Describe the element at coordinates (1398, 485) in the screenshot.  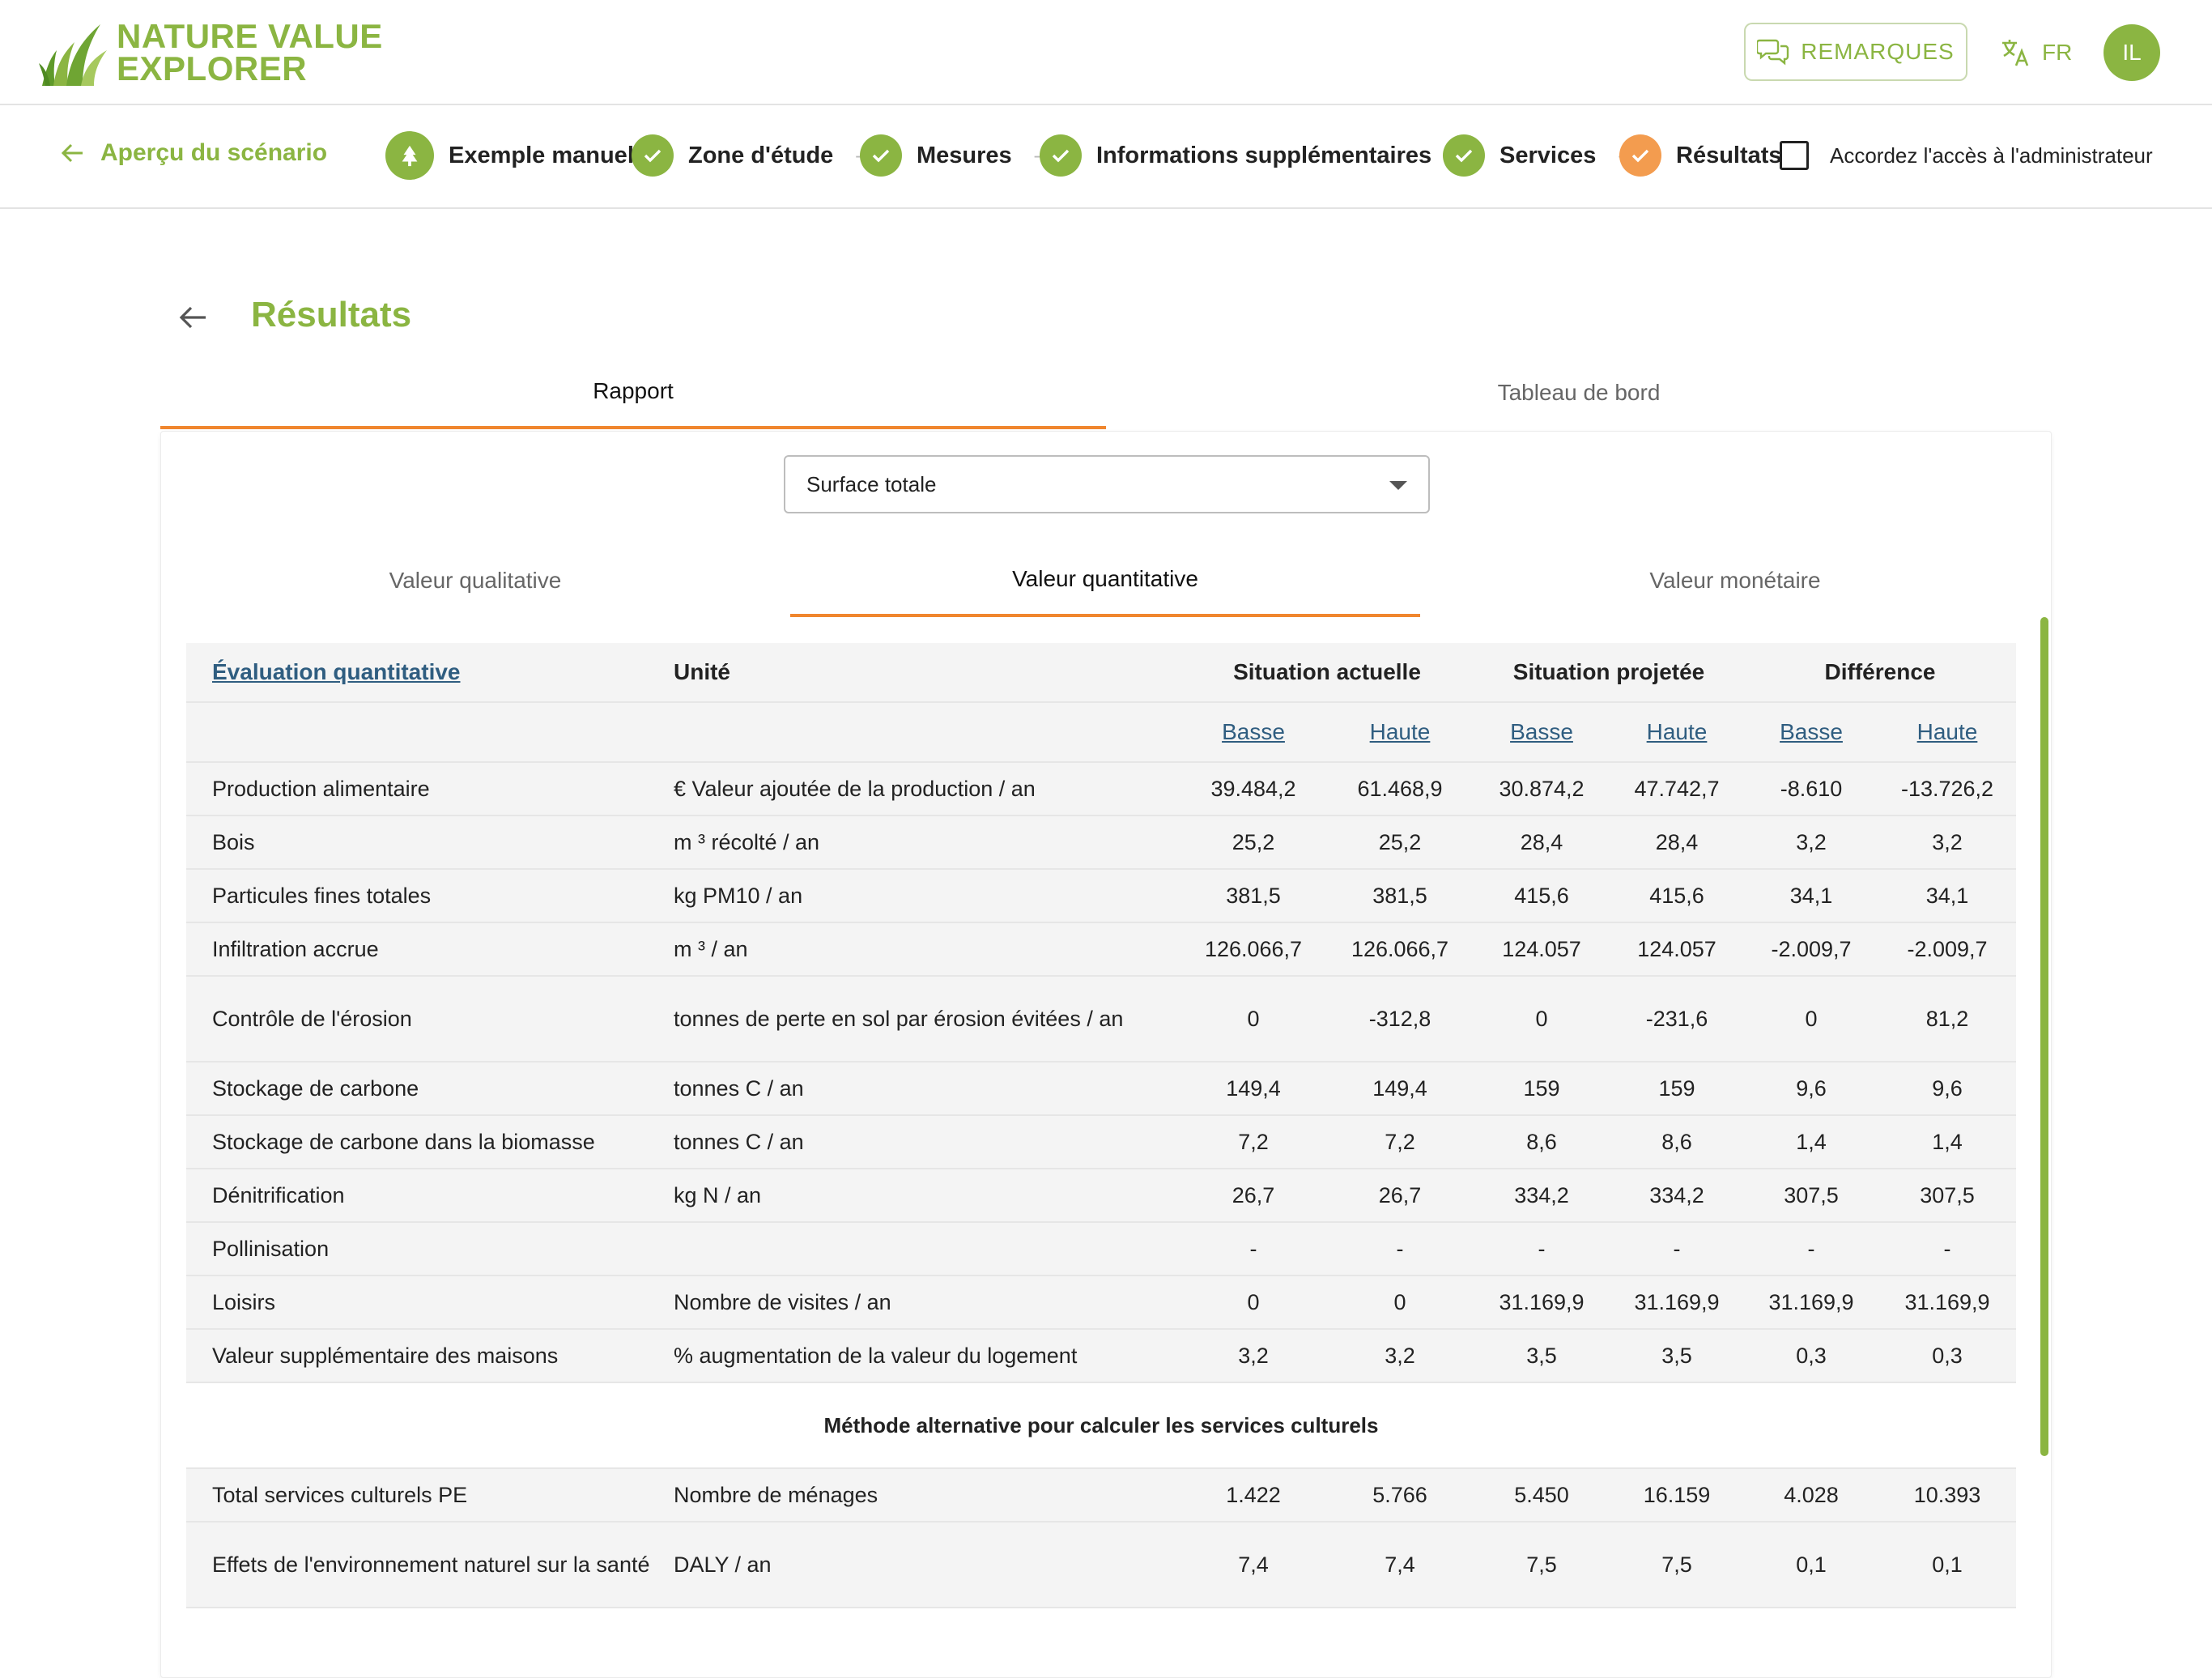
I see `caret-down-icon` at that location.